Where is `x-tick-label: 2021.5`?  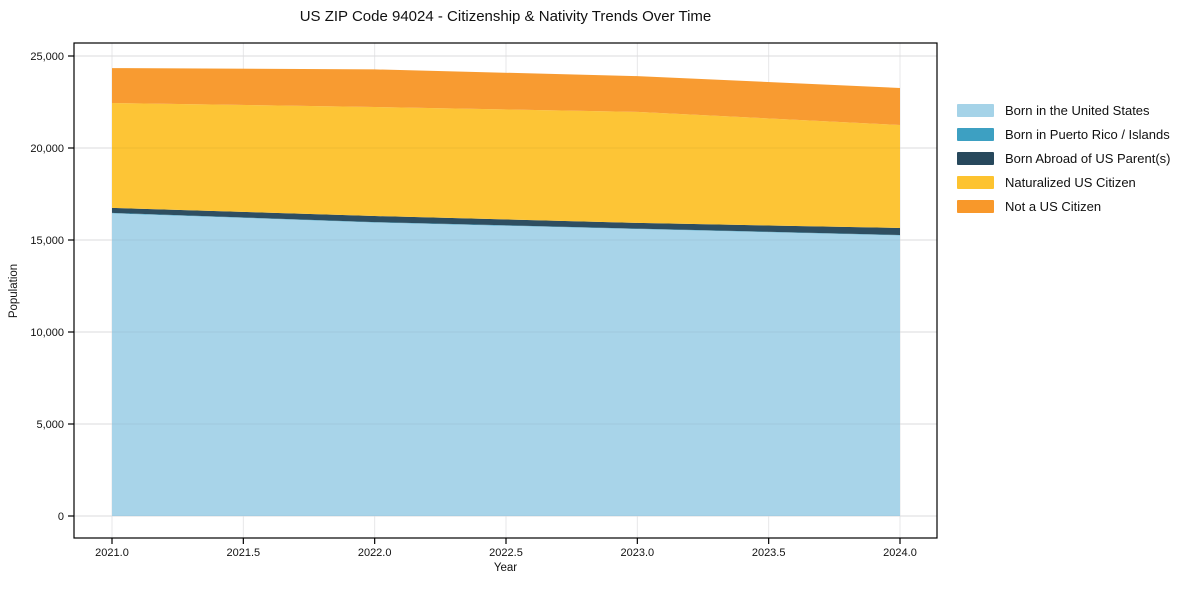
x-tick-label: 2021.5 is located at coordinates (244, 553).